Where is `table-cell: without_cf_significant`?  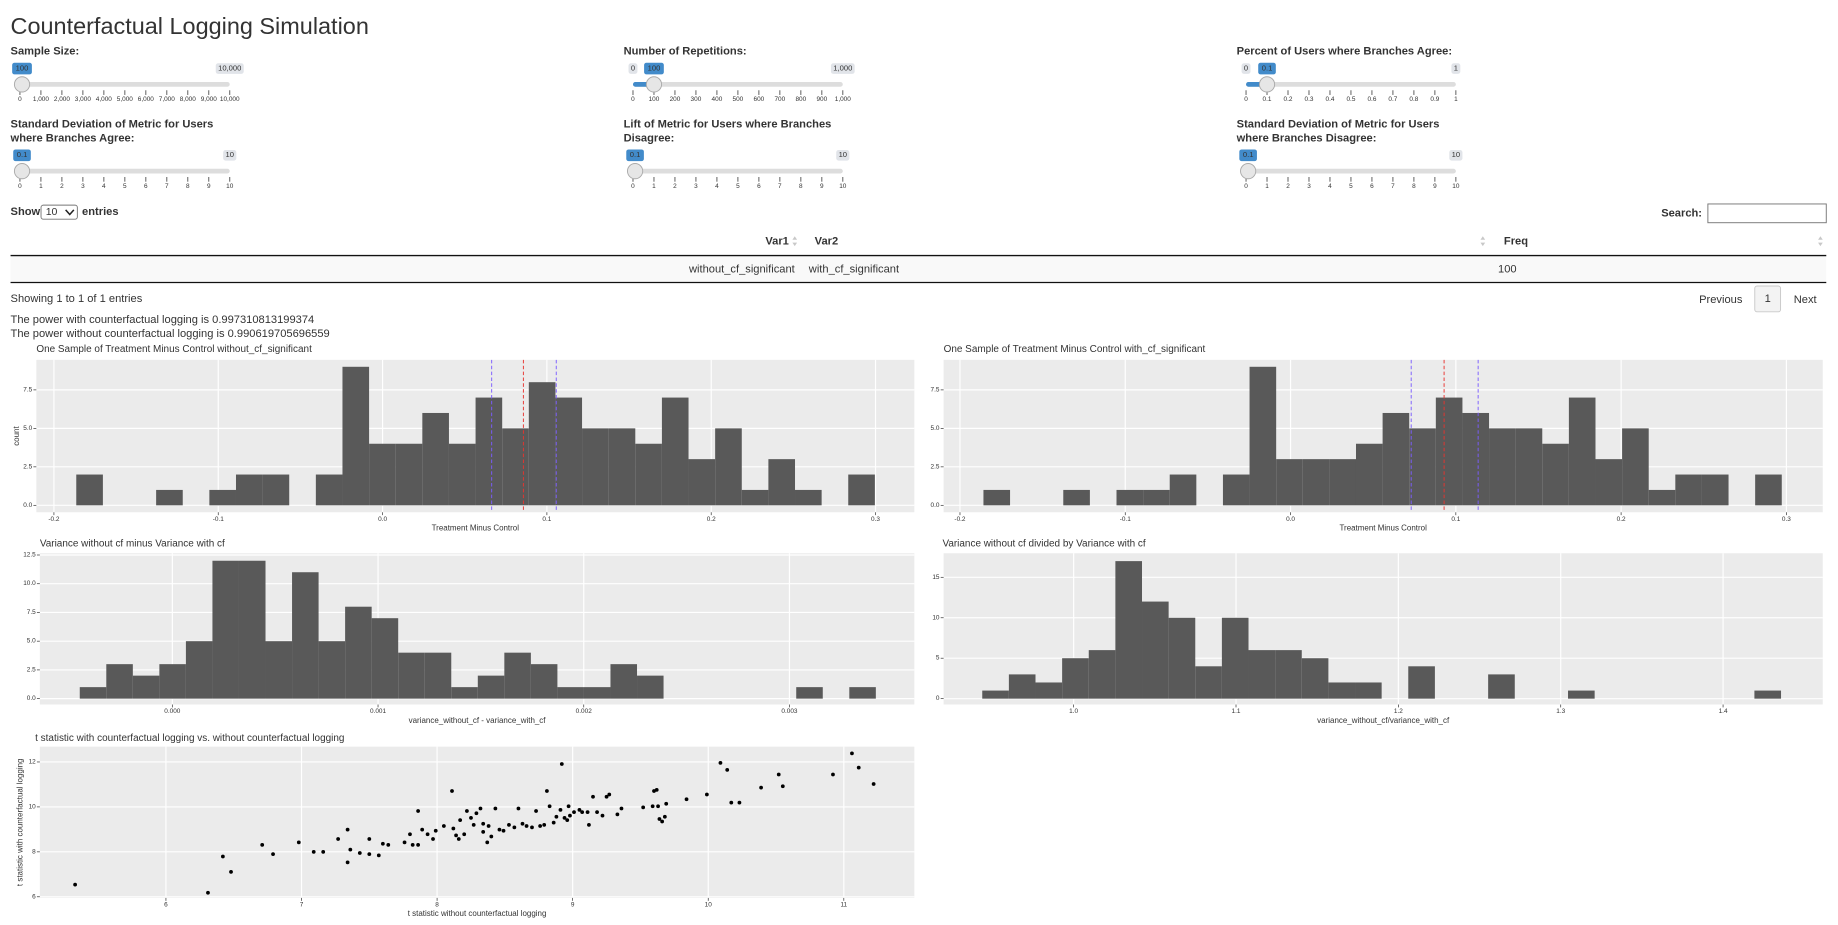
table-cell: without_cf_significant is located at coordinates (742, 270).